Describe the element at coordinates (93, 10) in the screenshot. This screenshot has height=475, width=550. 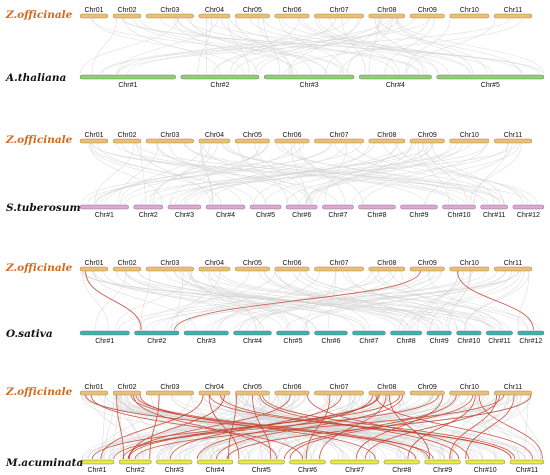
I see `chromosome-label-top: Chr01` at that location.